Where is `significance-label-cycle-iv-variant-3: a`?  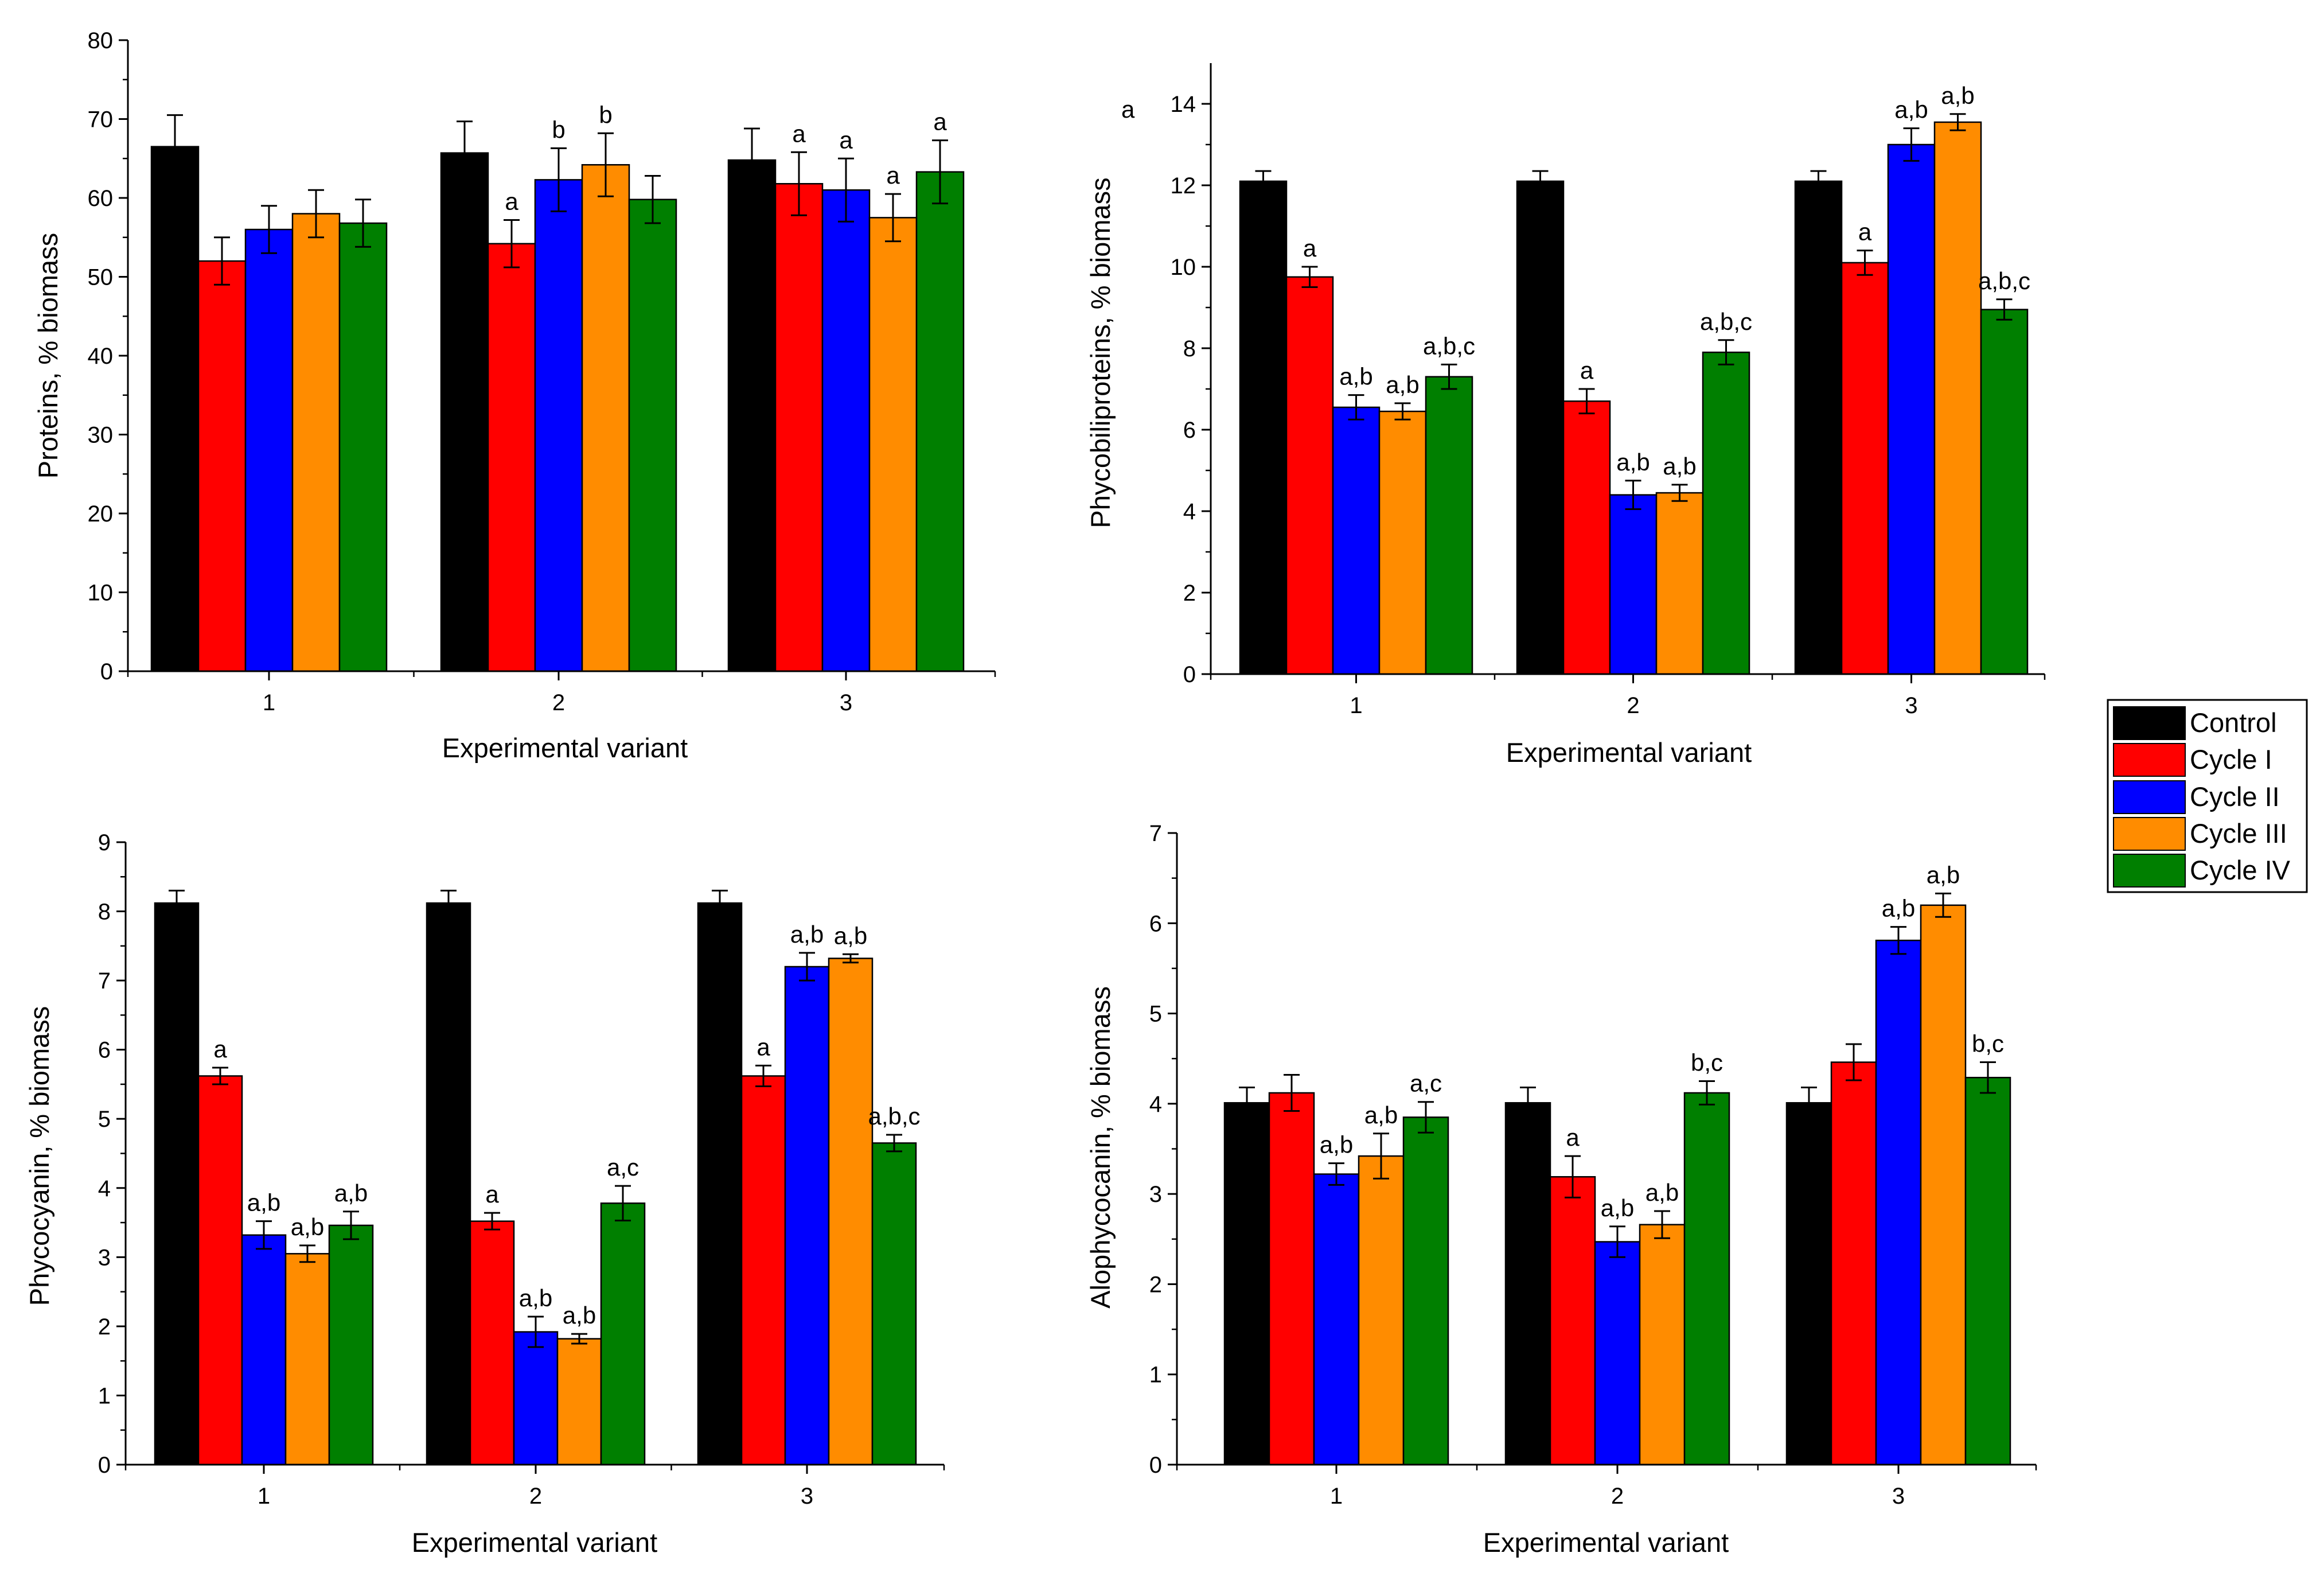 significance-label-cycle-iv-variant-3: a is located at coordinates (940, 121).